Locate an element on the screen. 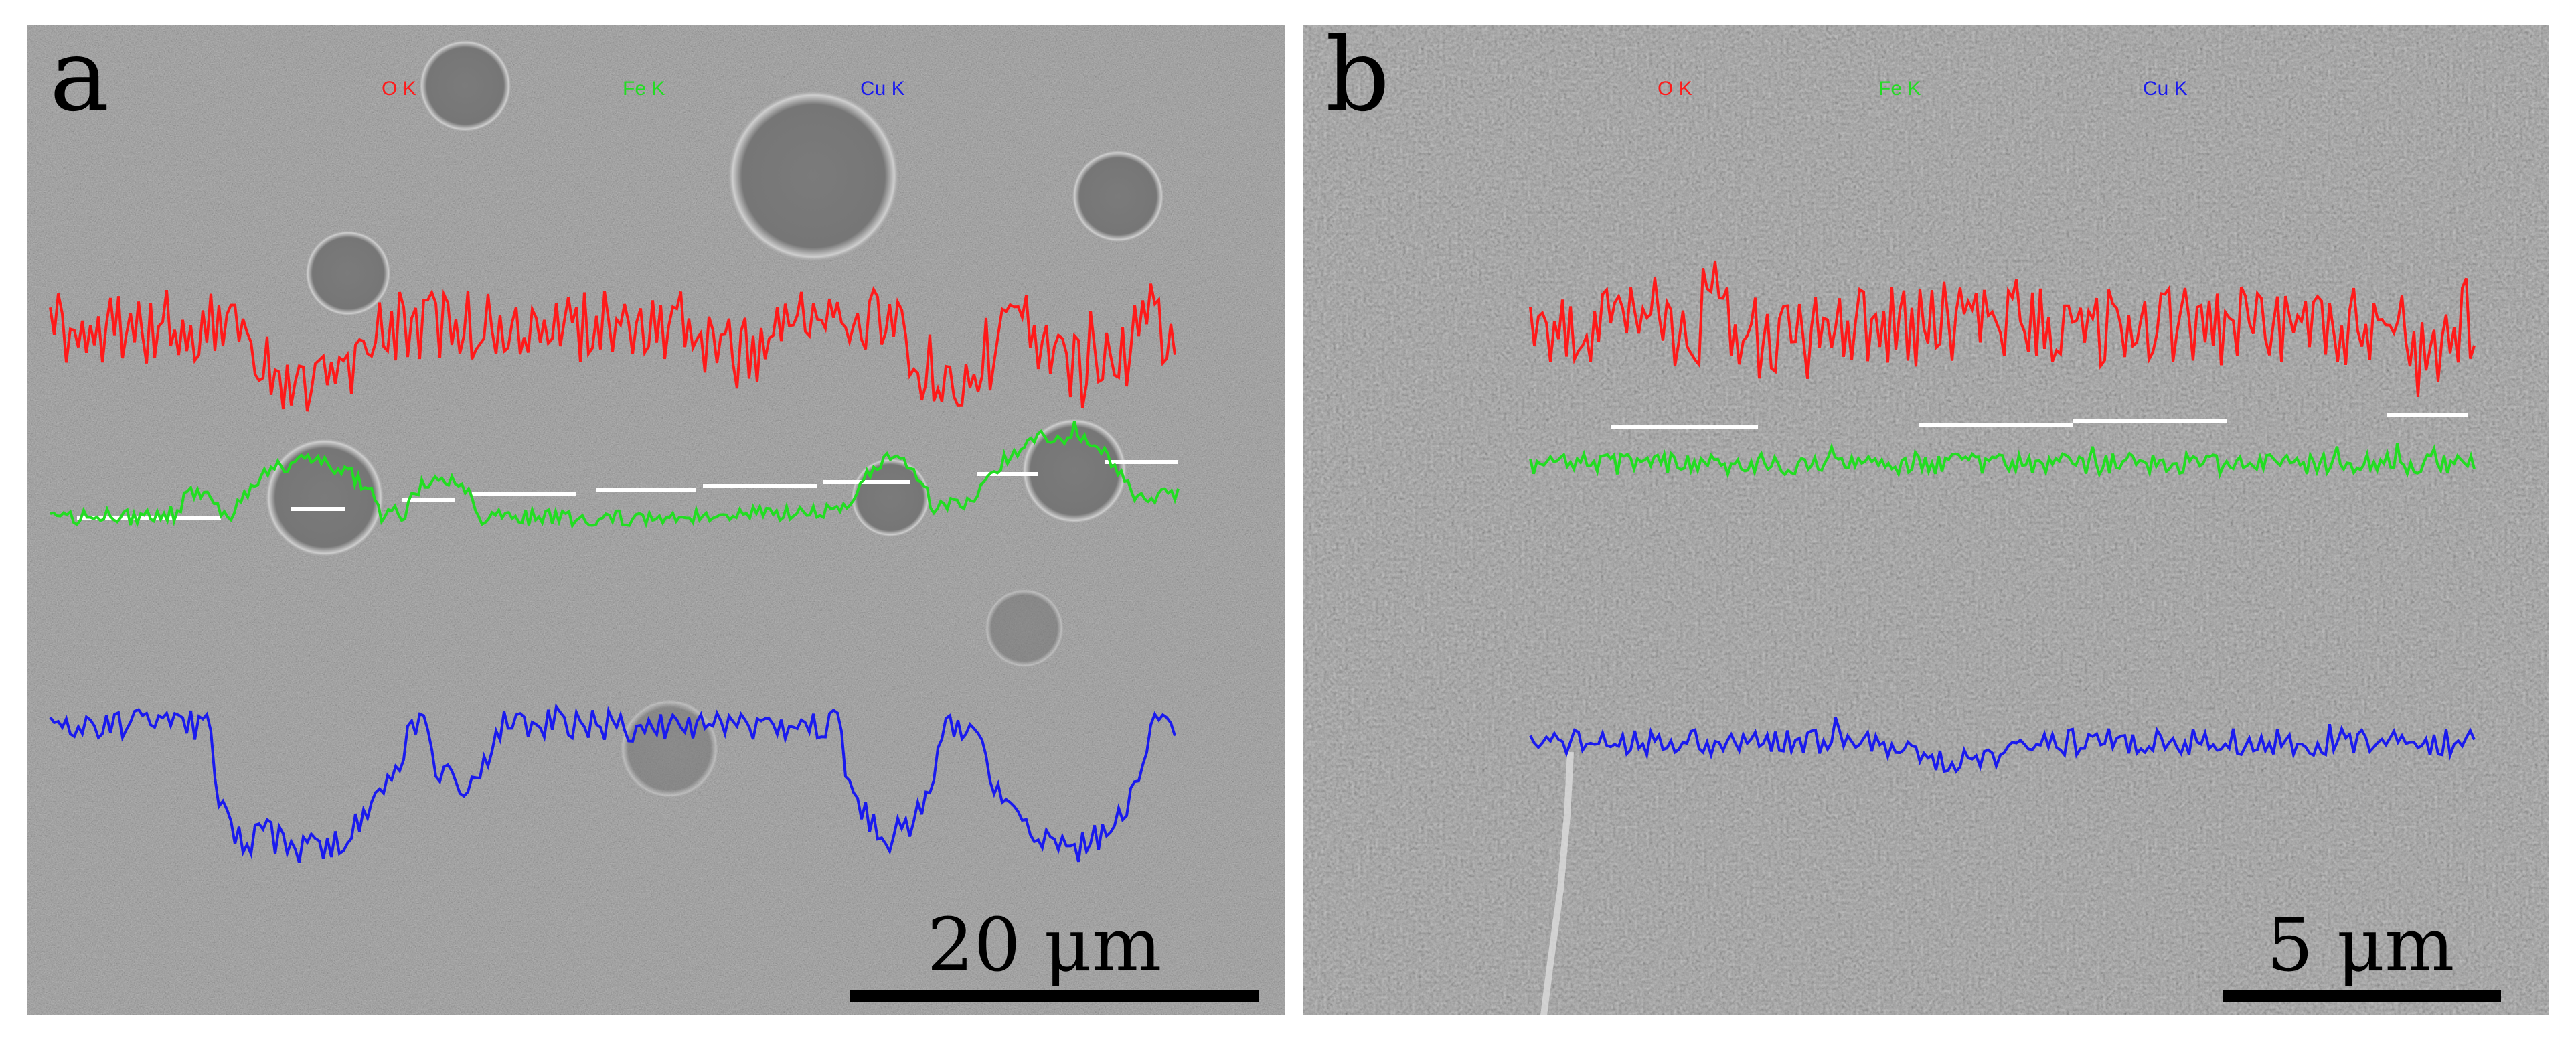 This screenshot has width=2576, height=1044. scale-bar-label: 5 μm is located at coordinates (2361, 945).